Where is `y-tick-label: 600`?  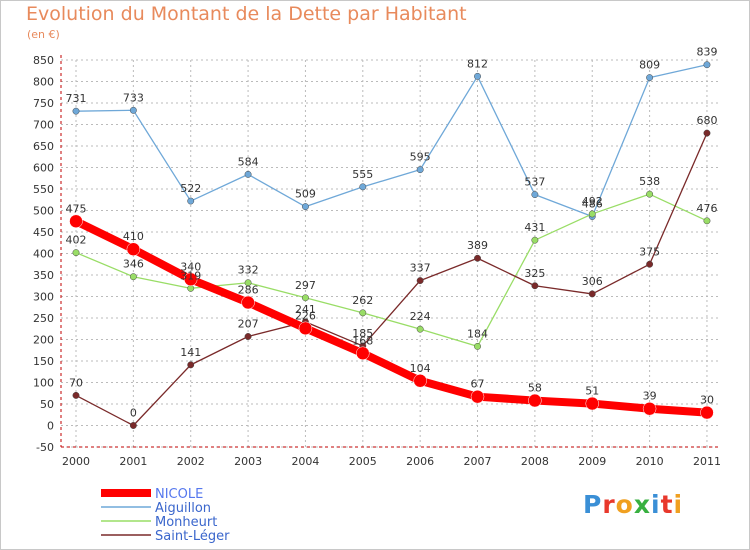 y-tick-label: 600 is located at coordinates (43, 168).